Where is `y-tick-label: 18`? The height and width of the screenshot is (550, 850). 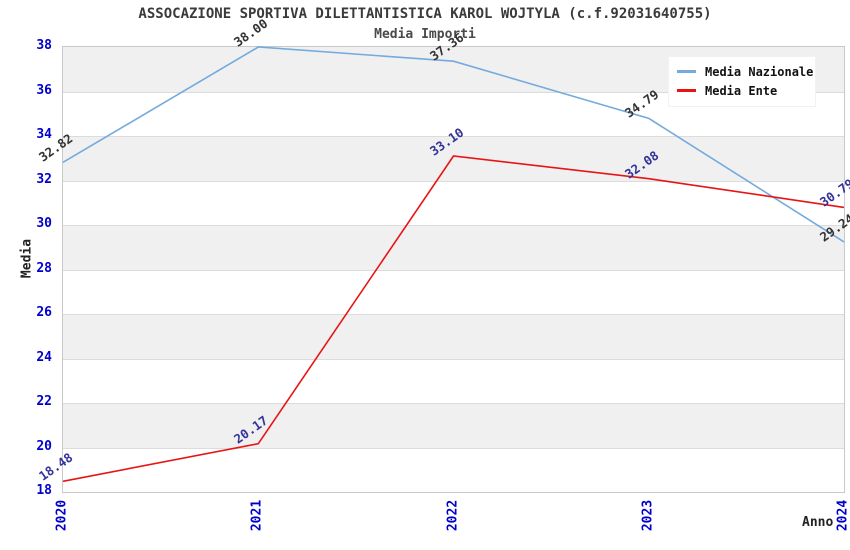 y-tick-label: 18 is located at coordinates (44, 490).